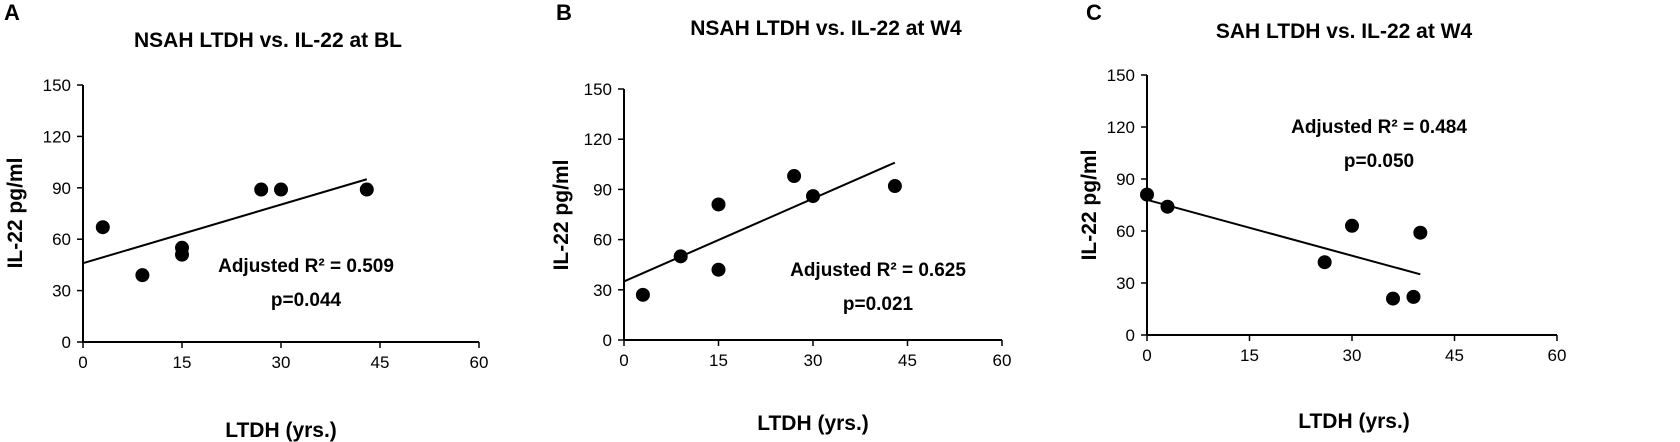 This screenshot has width=1680, height=442. I want to click on chart-title: NSAH LTDH vs. IL-22 at W4, so click(826, 28).